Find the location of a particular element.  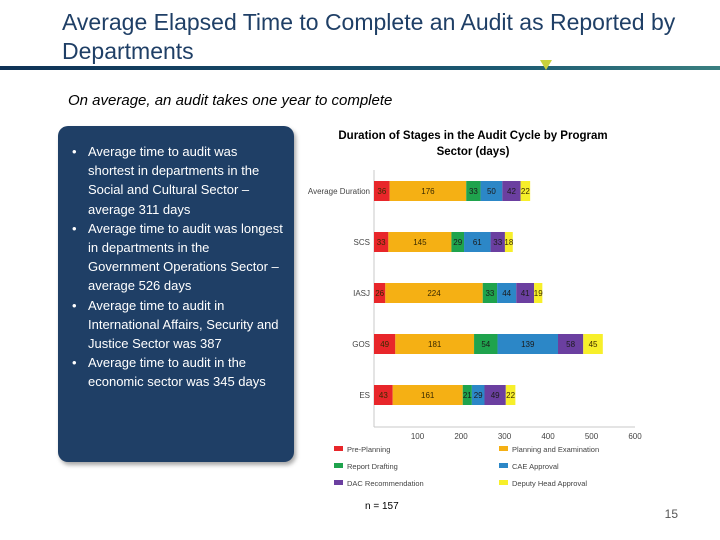

category-label: SCS is located at coordinates (362, 242).